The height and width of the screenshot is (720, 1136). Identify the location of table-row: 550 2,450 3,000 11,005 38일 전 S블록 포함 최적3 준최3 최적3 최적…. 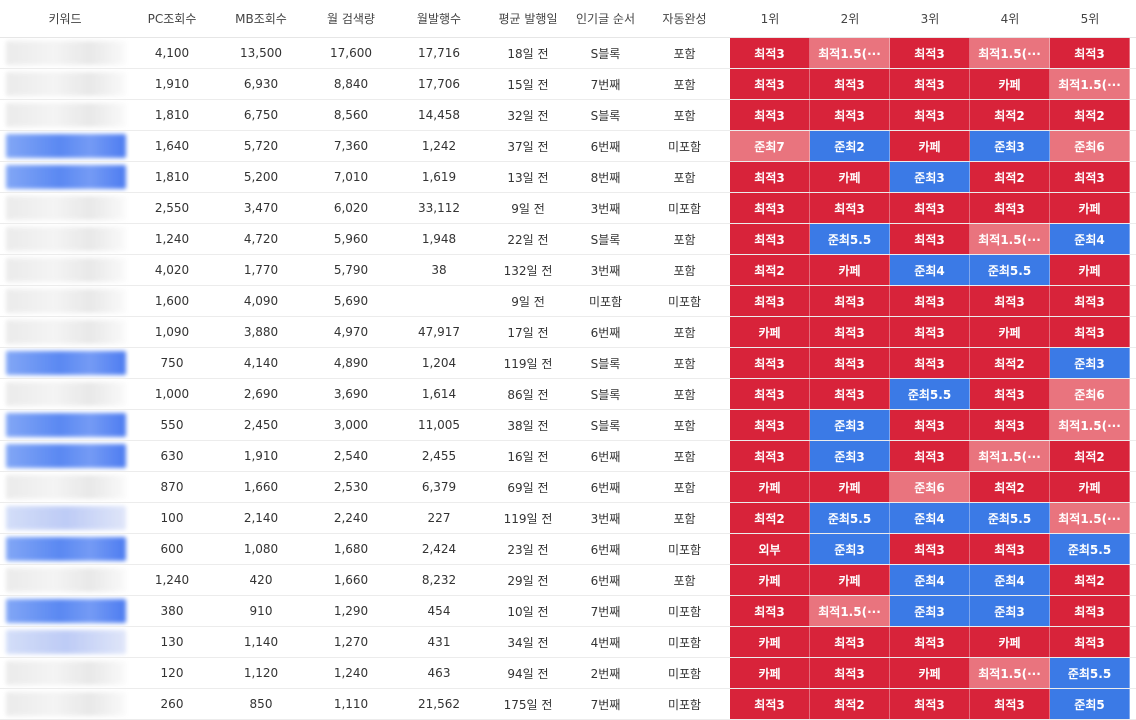
(568, 425).